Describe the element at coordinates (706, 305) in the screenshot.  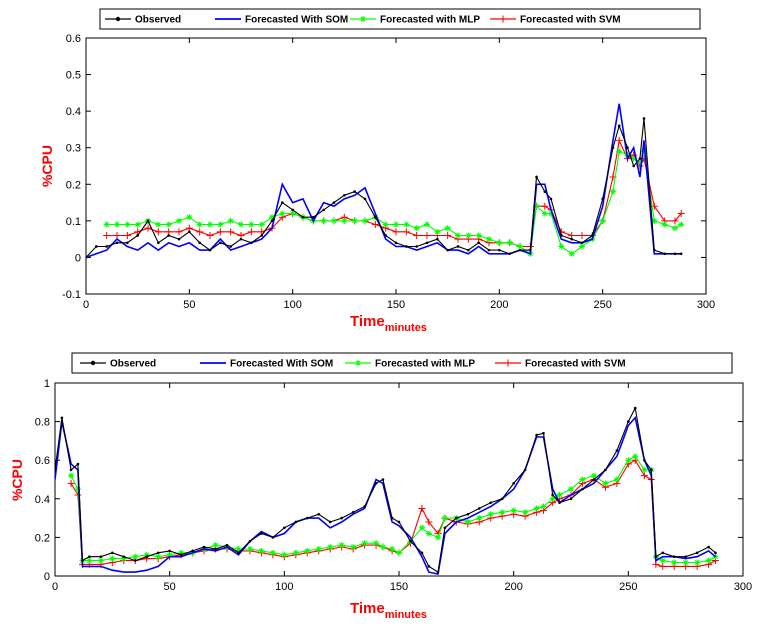
I see `x-tick-label: 300` at that location.